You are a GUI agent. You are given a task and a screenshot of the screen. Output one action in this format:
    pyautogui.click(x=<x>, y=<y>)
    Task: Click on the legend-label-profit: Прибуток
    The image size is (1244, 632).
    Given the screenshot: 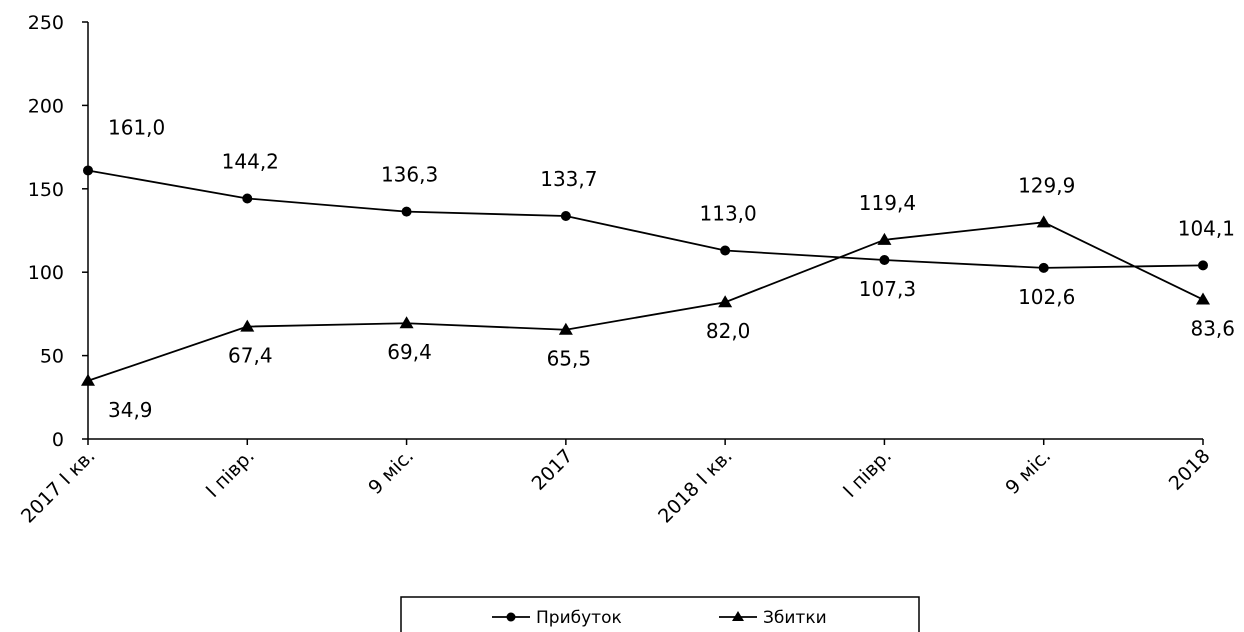 What is the action you would take?
    pyautogui.click(x=579, y=618)
    